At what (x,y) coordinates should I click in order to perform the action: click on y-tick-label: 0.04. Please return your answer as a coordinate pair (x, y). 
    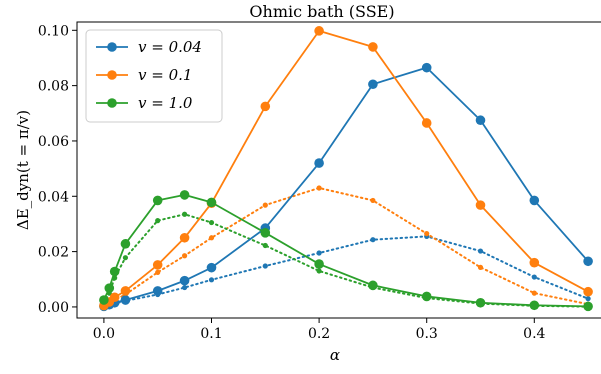
    Looking at the image, I should click on (53, 197).